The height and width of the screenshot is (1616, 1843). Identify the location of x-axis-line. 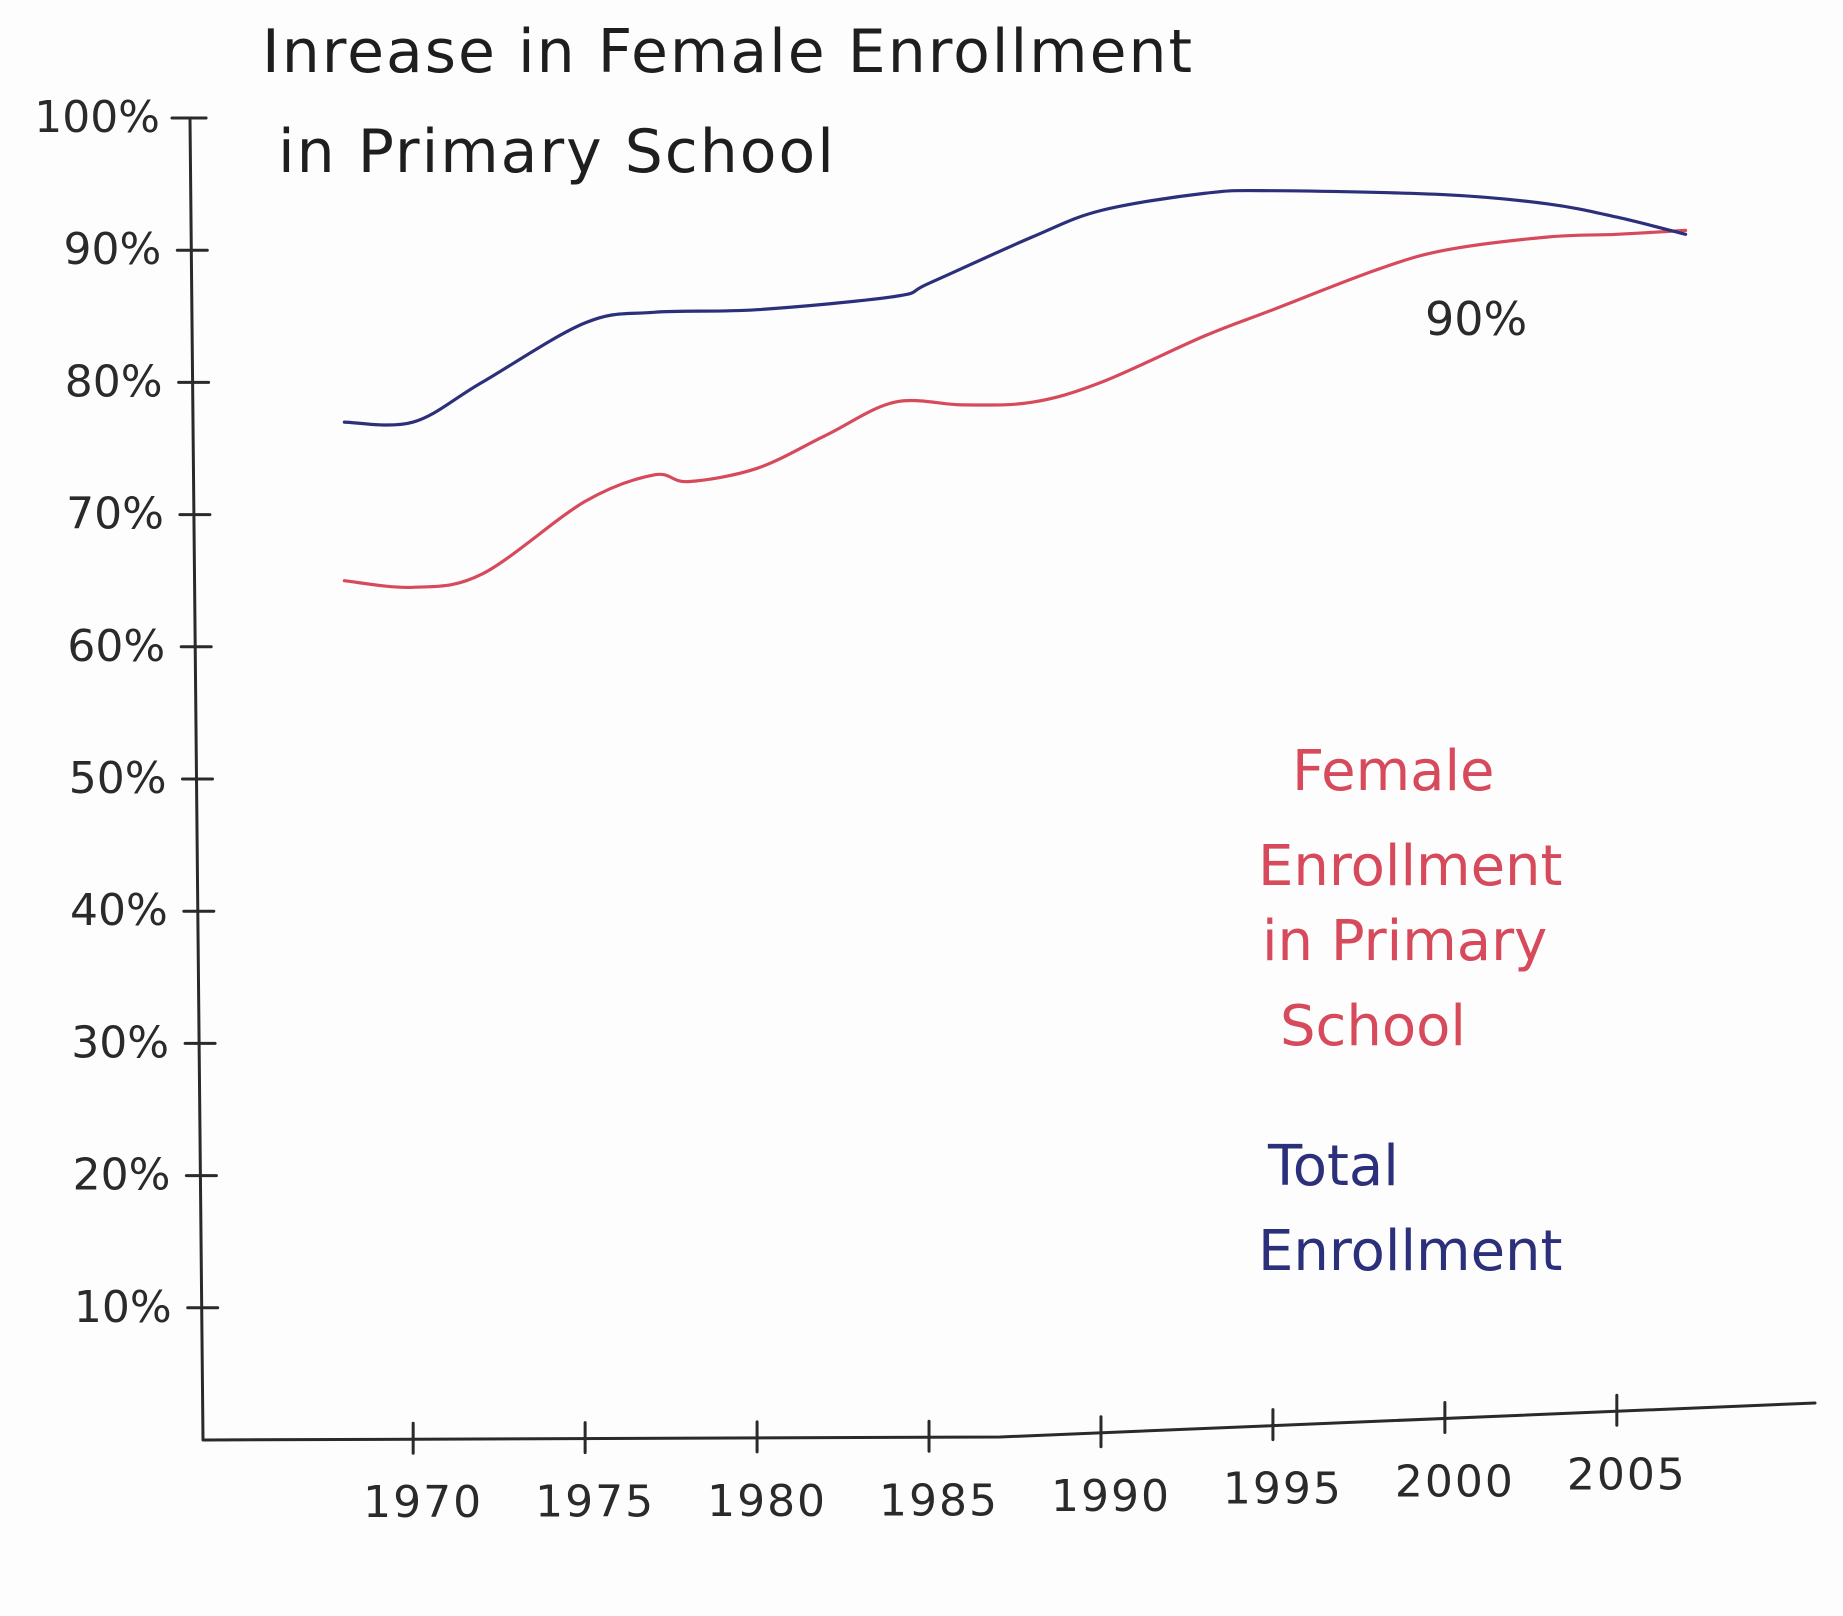
(1009, 1421).